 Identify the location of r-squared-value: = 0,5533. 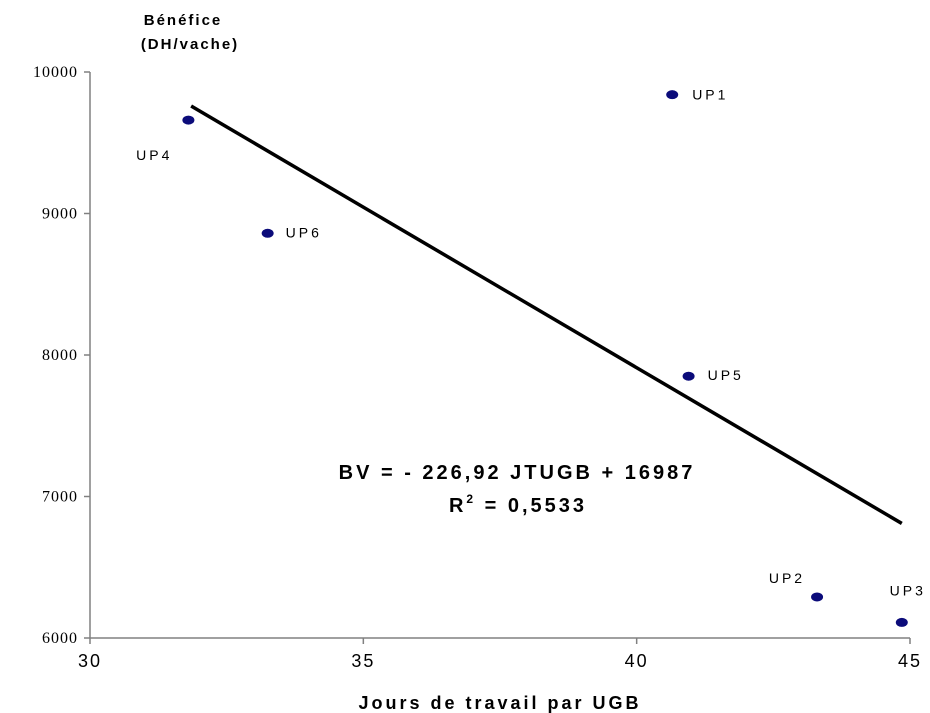
(531, 506).